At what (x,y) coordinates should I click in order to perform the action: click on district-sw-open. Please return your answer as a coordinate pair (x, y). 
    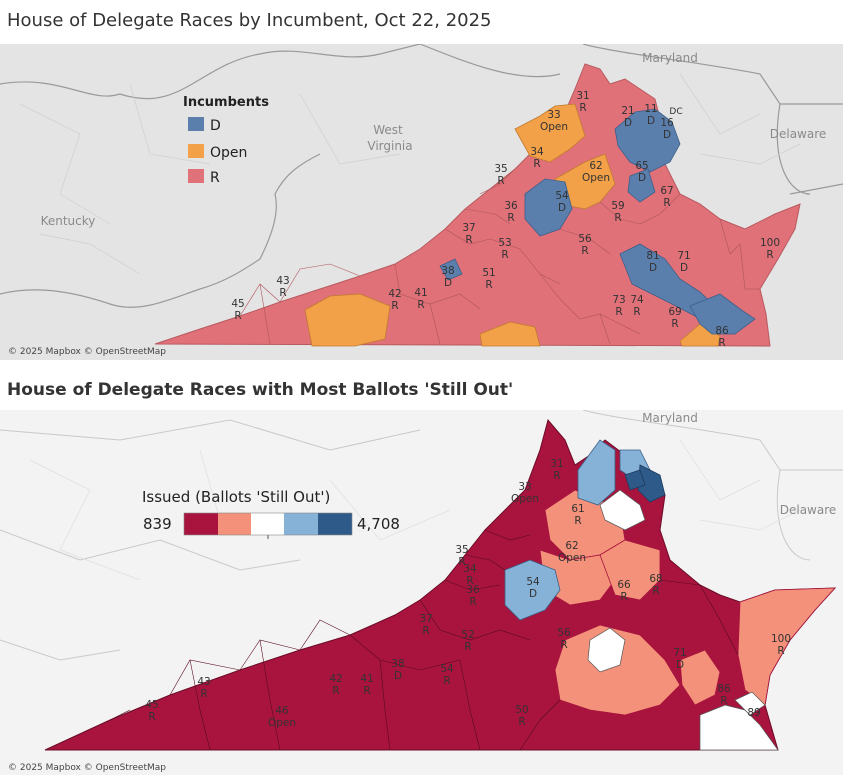
    Looking at the image, I should click on (347, 320).